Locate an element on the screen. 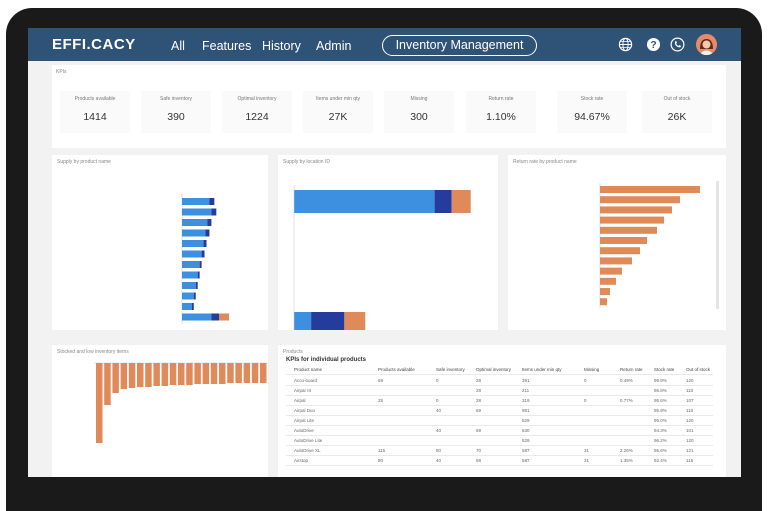  table-row: Airpar III 28 211 96.8% 110 is located at coordinates (499, 391).